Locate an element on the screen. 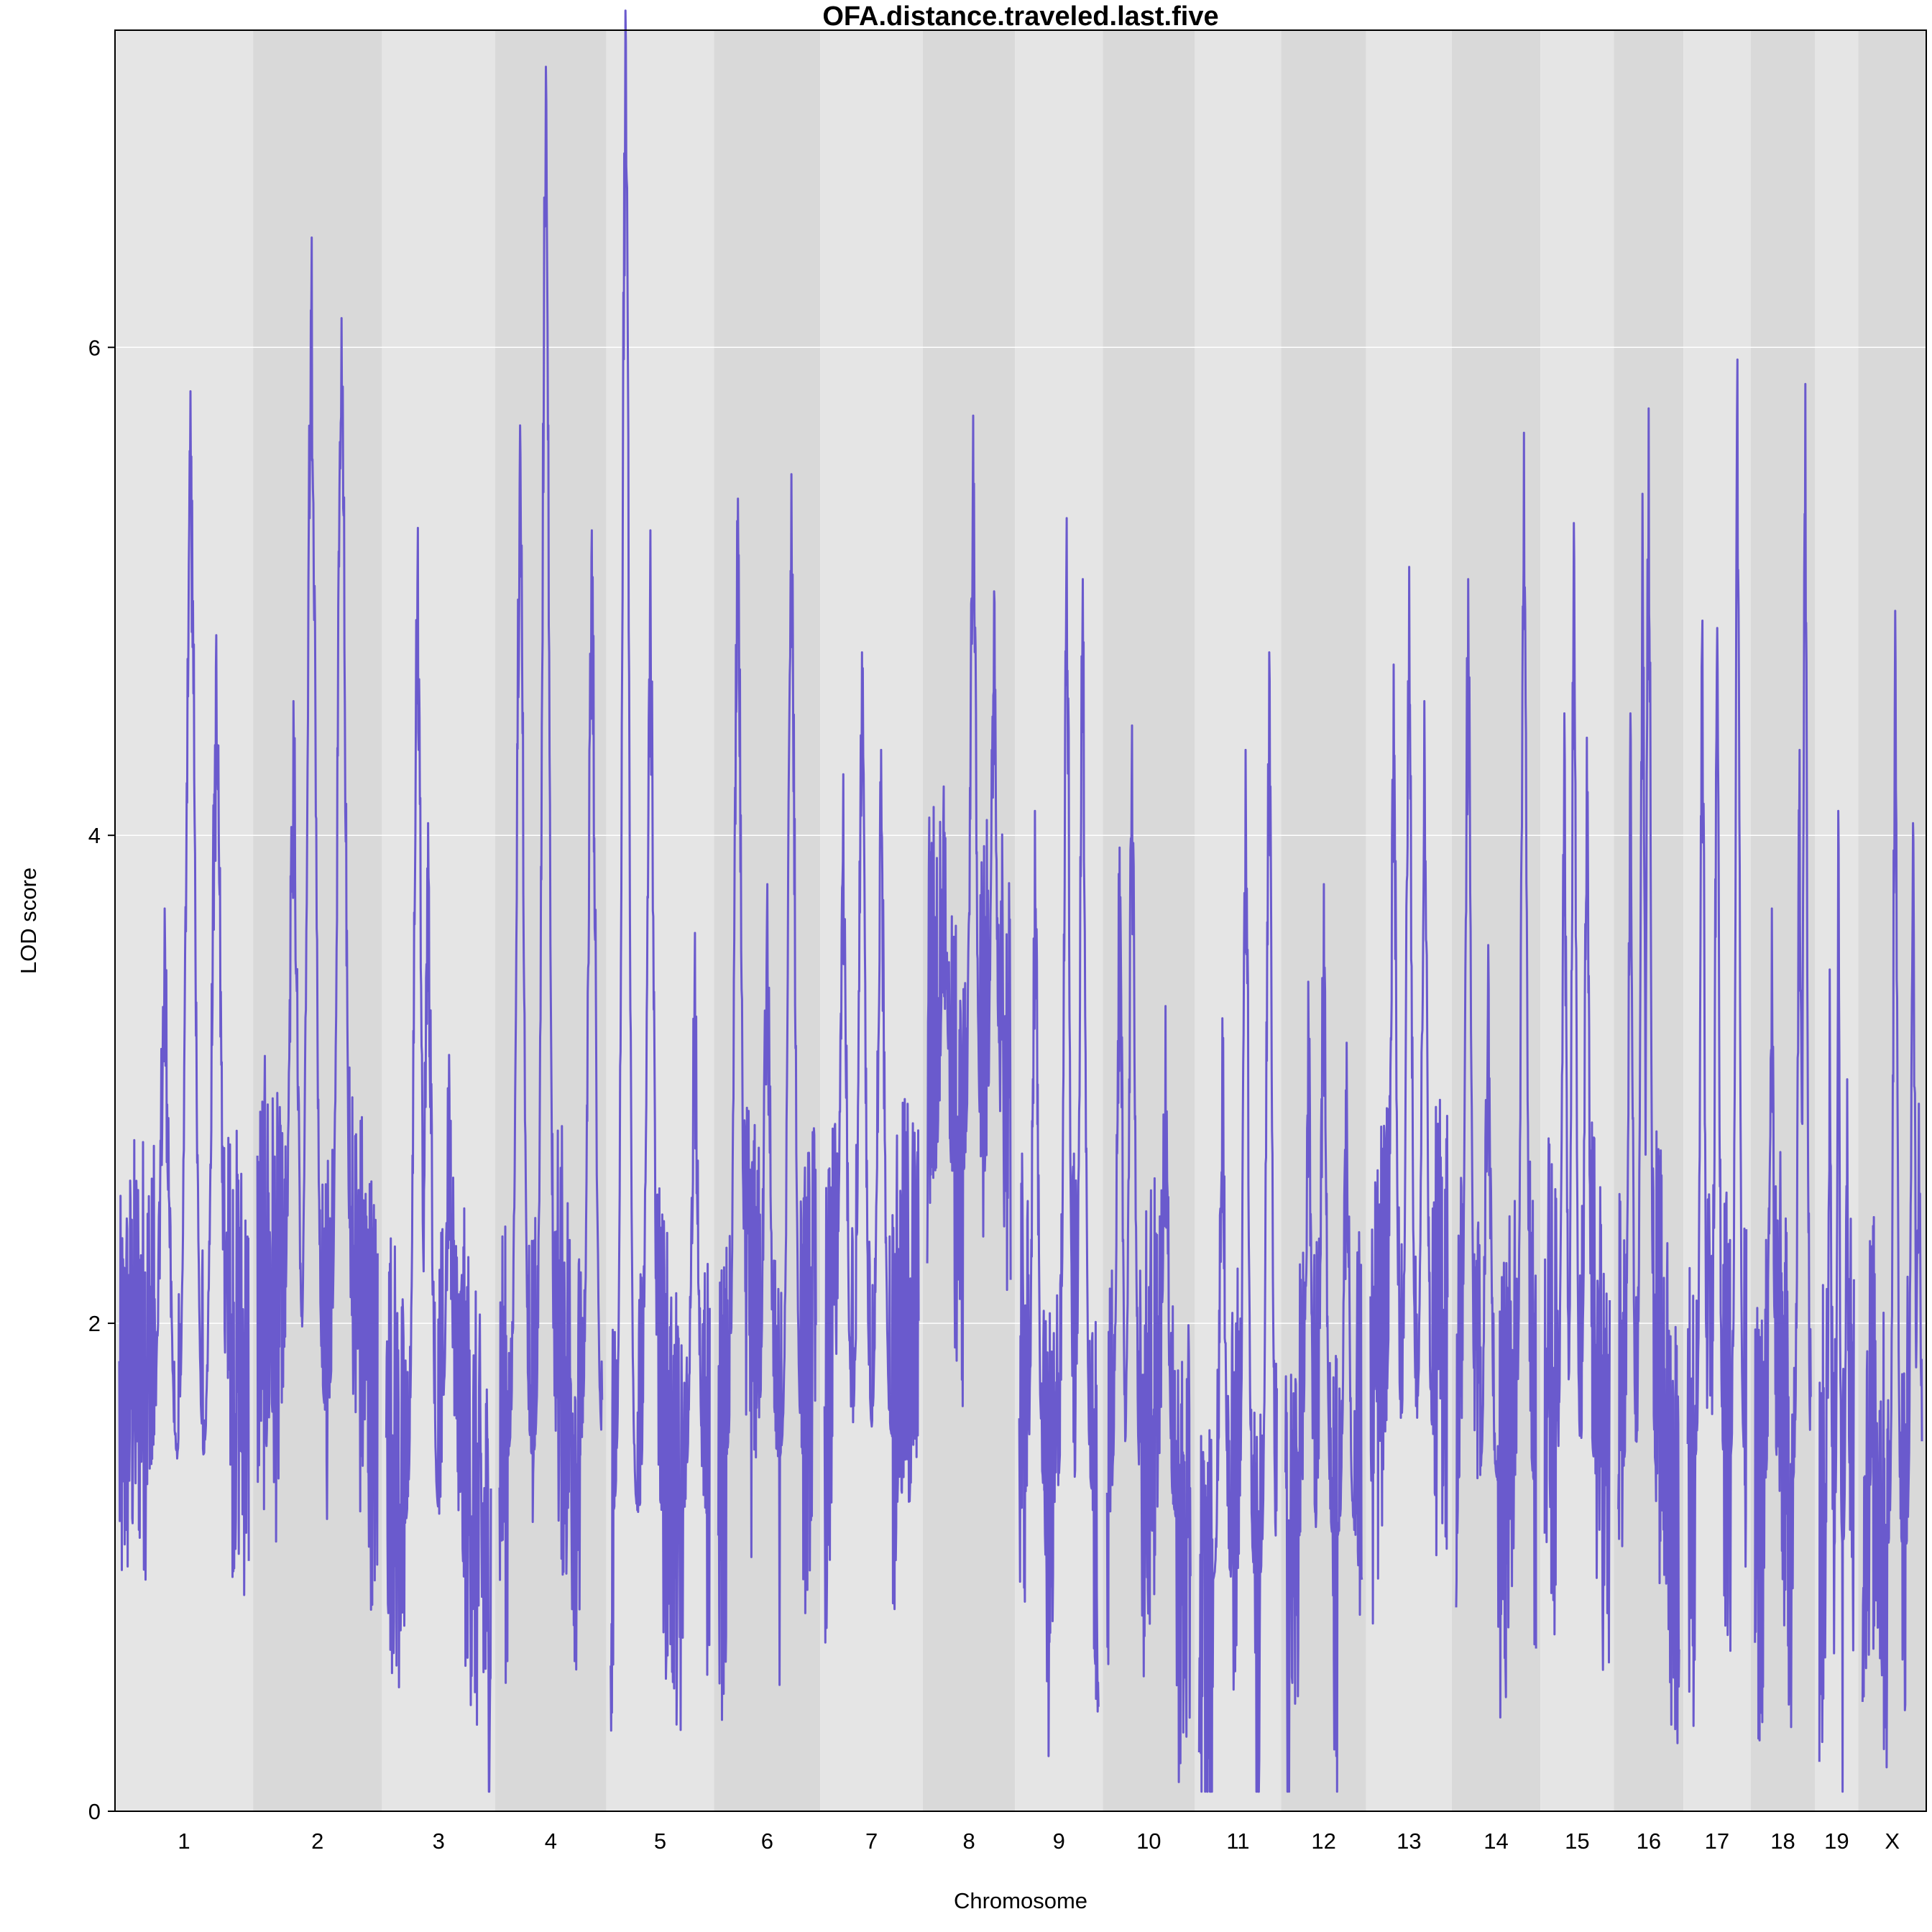 Image resolution: width=1932 pixels, height=1932 pixels. x-tick-label-16: 16 is located at coordinates (1649, 1841).